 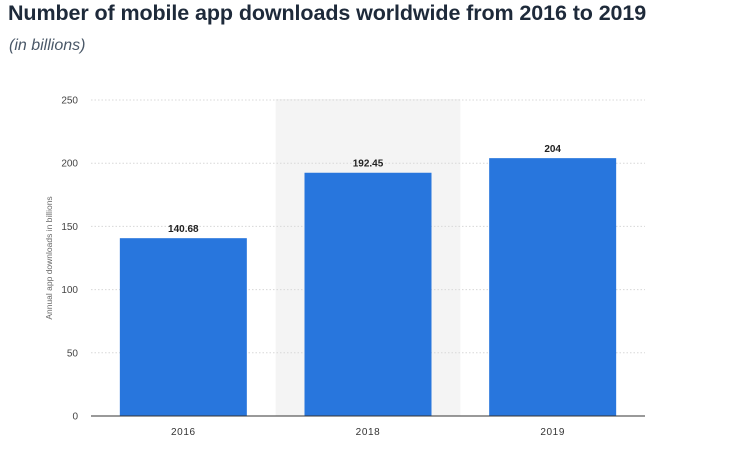 What do you see at coordinates (552, 432) in the screenshot?
I see `x-tick-label: 2019` at bounding box center [552, 432].